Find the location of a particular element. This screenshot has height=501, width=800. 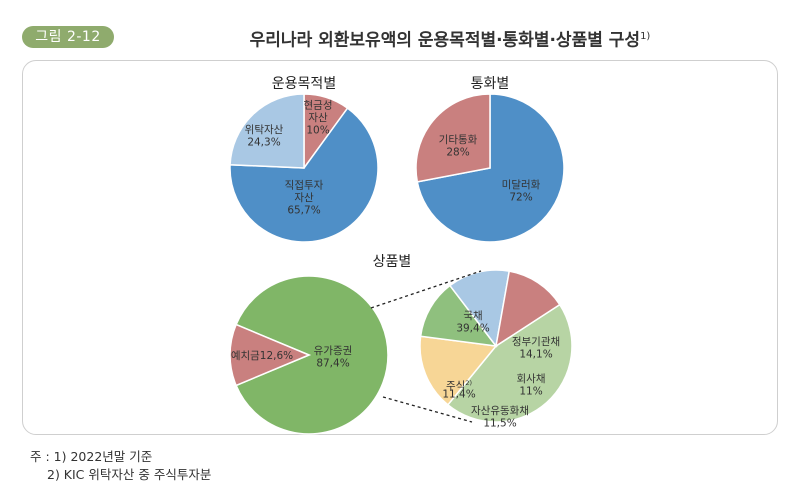

figure-title: 우리나라 외환보유액의 운용목적별·통화별·상품별 구성1) is located at coordinates (450, 39).